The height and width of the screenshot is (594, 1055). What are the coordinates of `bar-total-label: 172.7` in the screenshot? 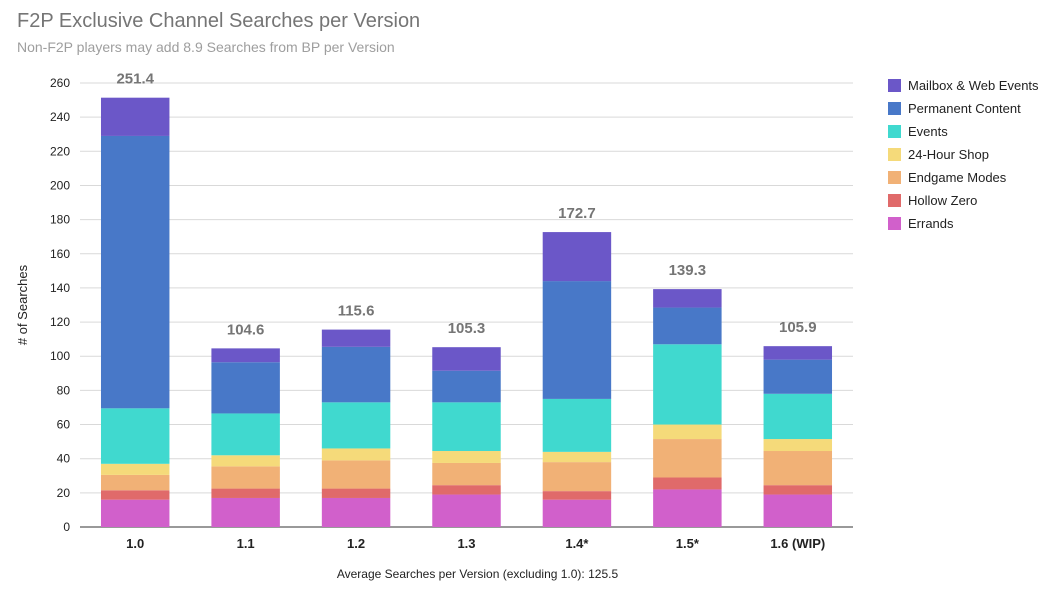 It's located at (577, 213).